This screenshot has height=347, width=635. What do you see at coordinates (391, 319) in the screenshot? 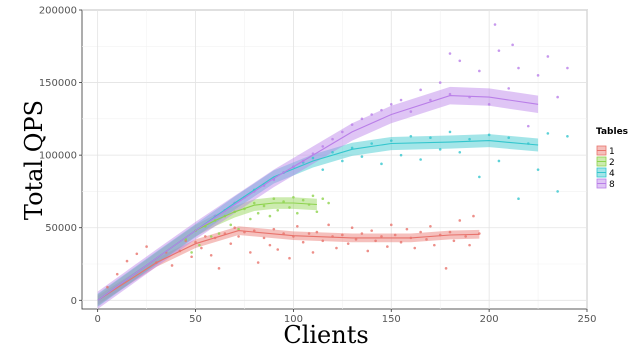
I see `x-tick-label: 150` at bounding box center [391, 319].